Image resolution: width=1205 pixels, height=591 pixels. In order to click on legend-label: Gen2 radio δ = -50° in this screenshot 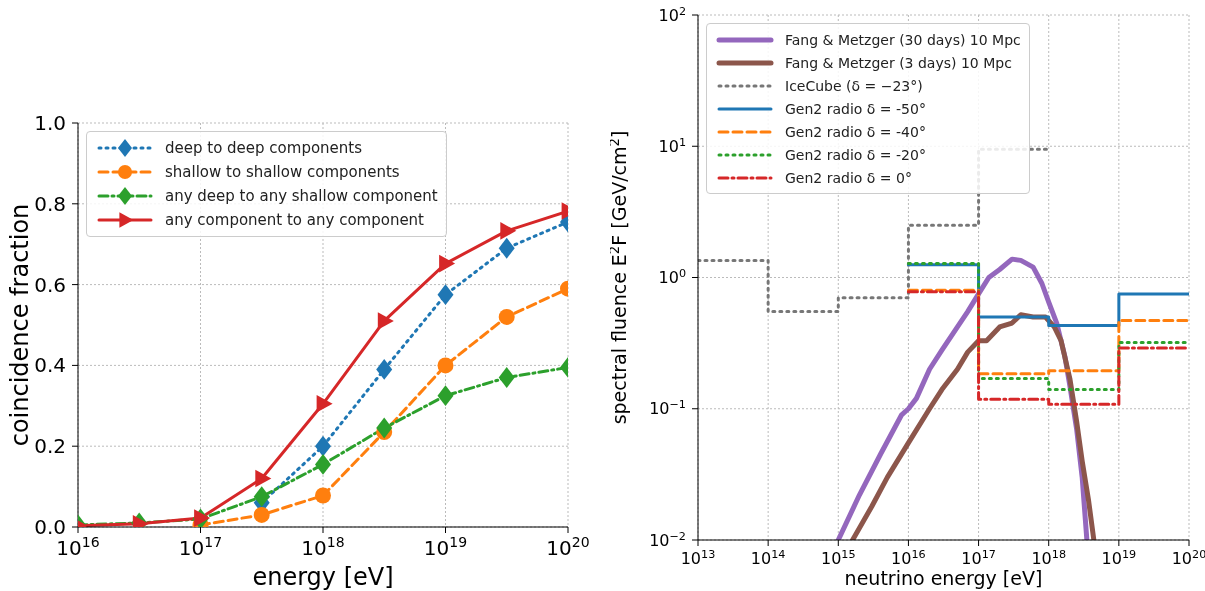, I will do `click(855, 108)`.